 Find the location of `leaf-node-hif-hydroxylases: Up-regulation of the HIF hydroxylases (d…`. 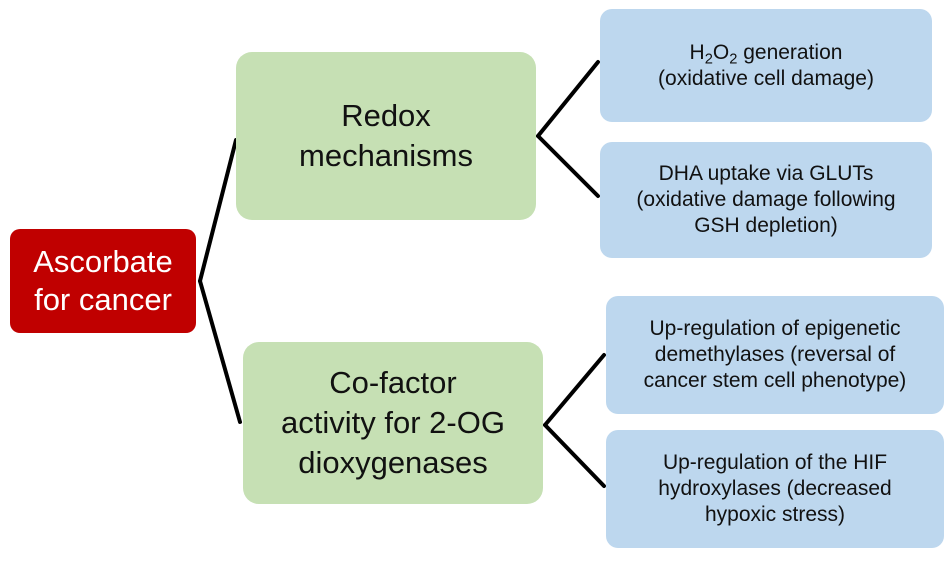

leaf-node-hif-hydroxylases: Up-regulation of the HIF hydroxylases (d… is located at coordinates (775, 489).